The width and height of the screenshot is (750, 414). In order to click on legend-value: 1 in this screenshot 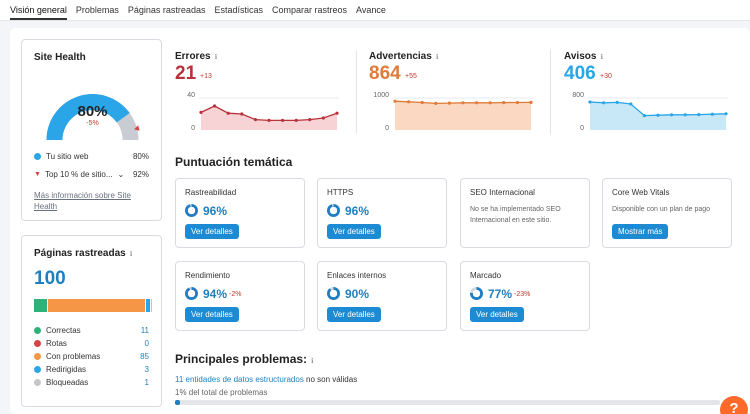, I will do `click(146, 382)`.